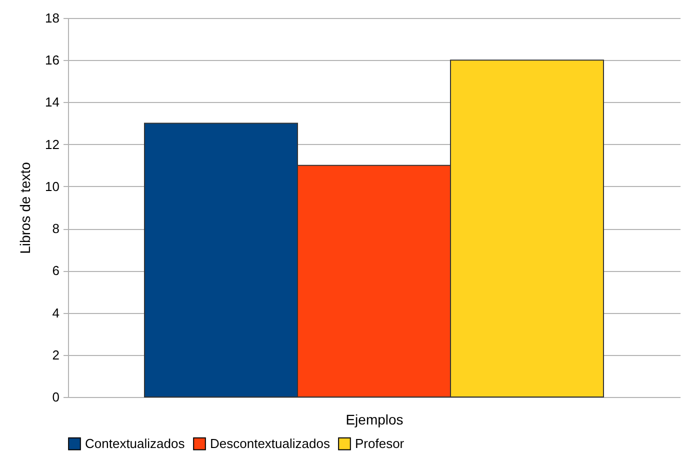 The width and height of the screenshot is (681, 463). Describe the element at coordinates (56, 228) in the screenshot. I see `y-tick-label: 8` at that location.